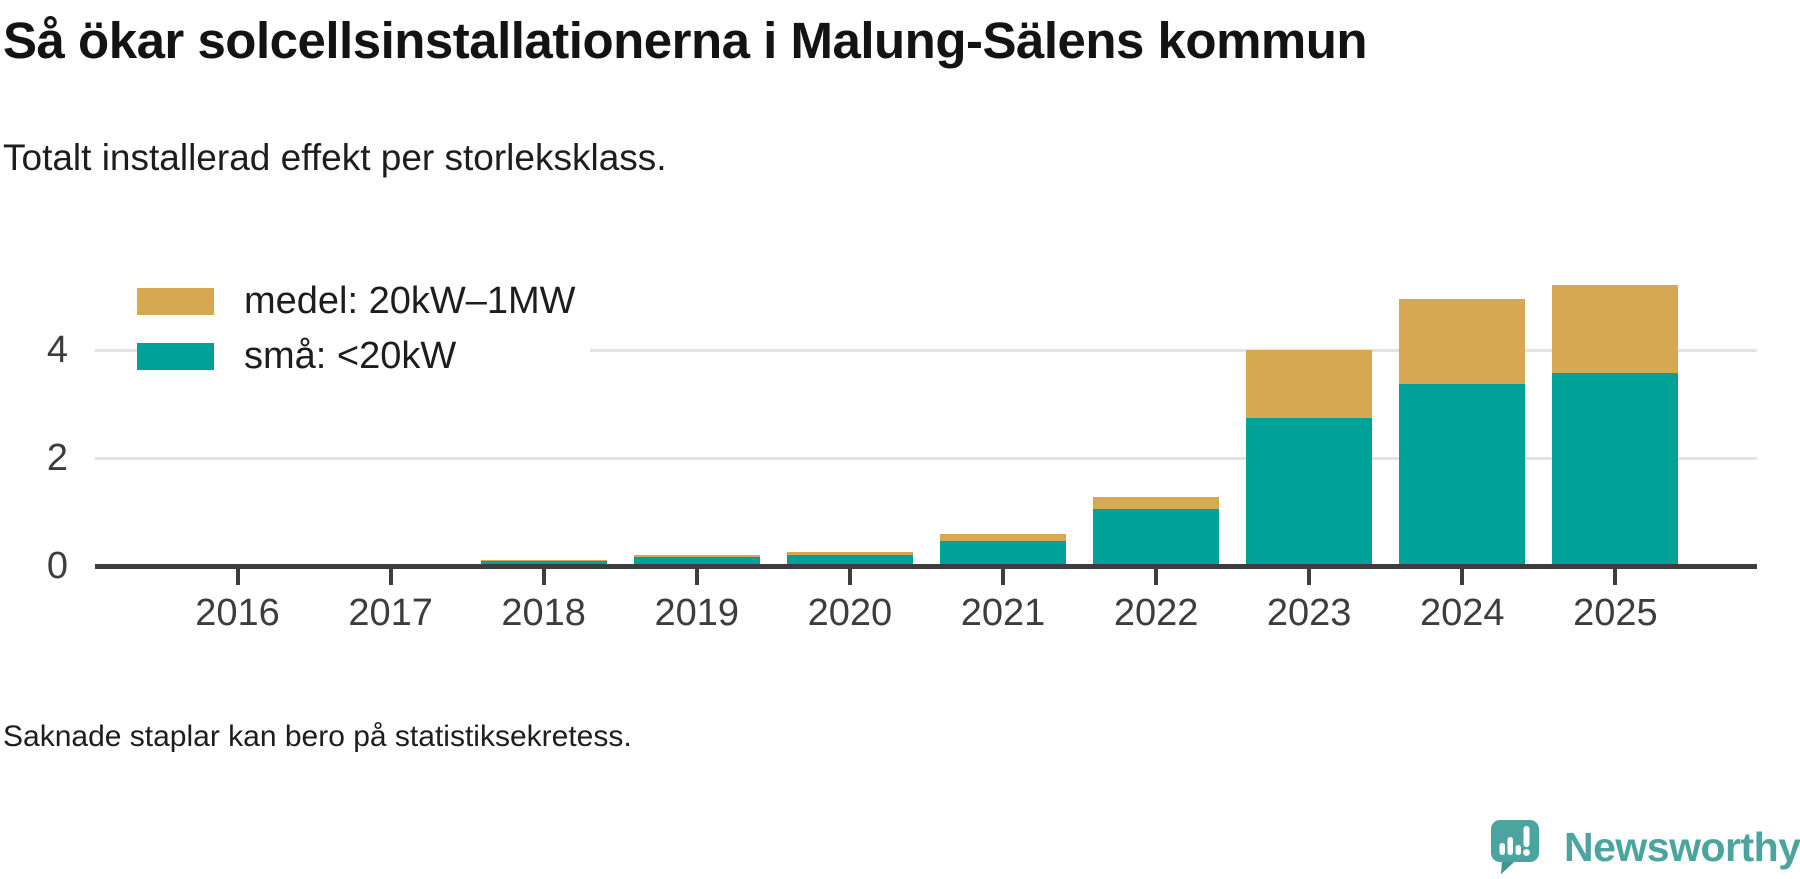 The width and height of the screenshot is (1800, 879). I want to click on x-axis-label-2025: 2025, so click(1615, 613).